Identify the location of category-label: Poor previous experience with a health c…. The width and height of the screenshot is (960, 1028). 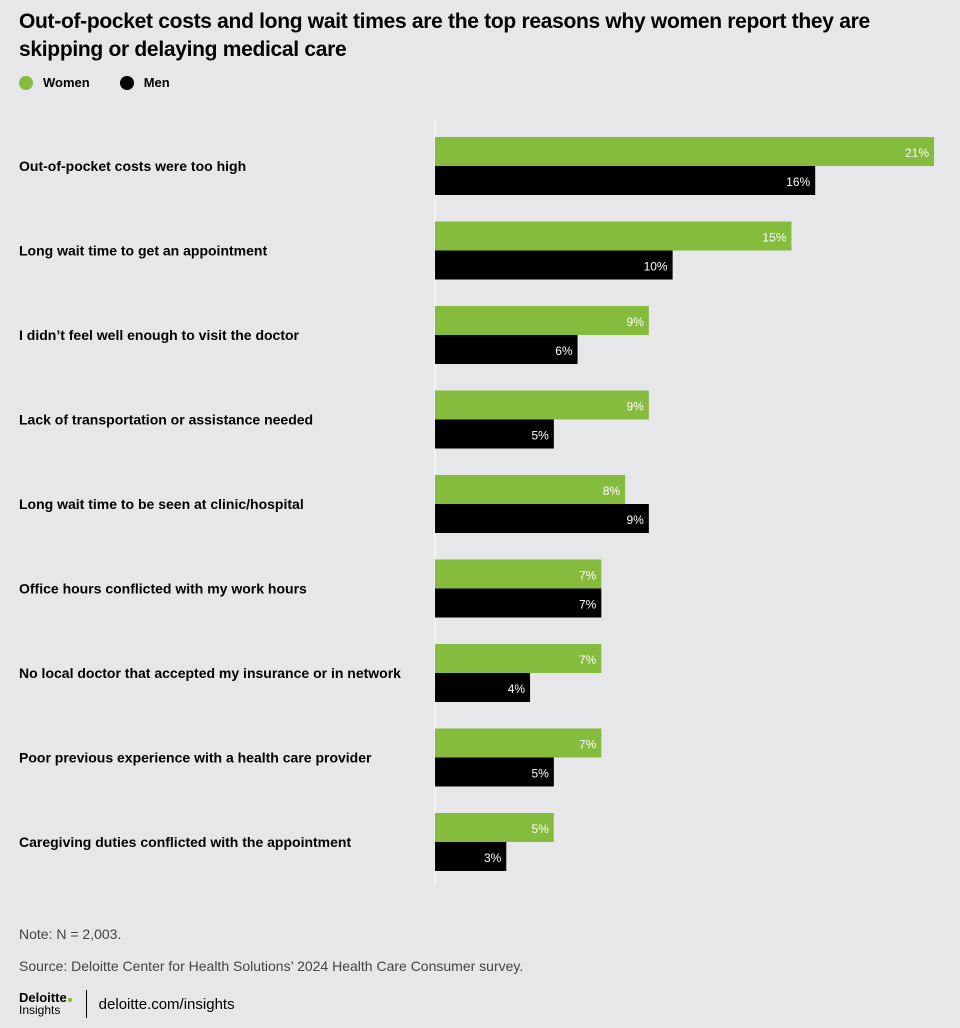
(195, 758).